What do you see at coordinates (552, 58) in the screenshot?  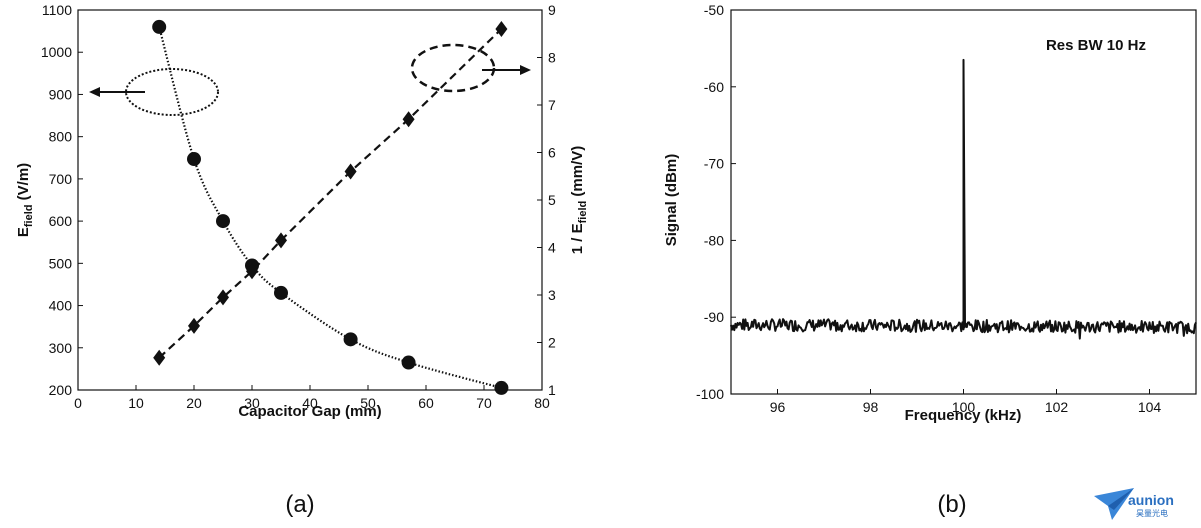 I see `y-right-tick-label: 8` at bounding box center [552, 58].